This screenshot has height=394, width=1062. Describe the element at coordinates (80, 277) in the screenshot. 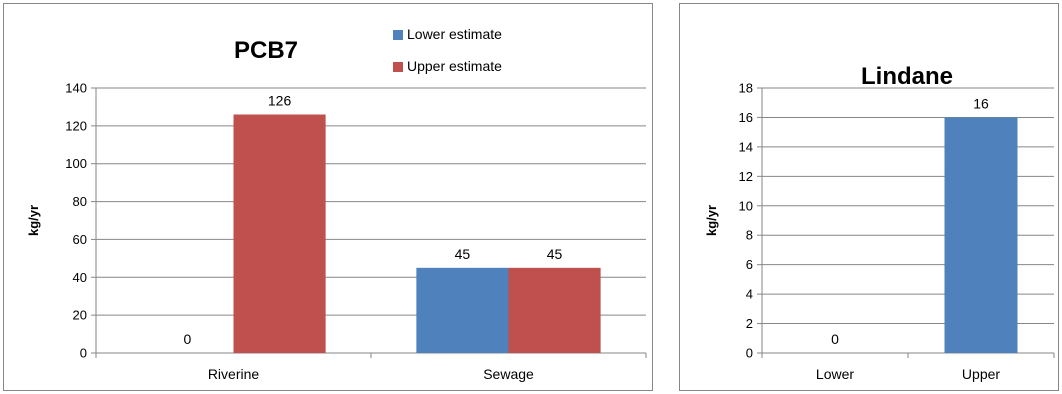

I see `y-tick-label: 40` at that location.